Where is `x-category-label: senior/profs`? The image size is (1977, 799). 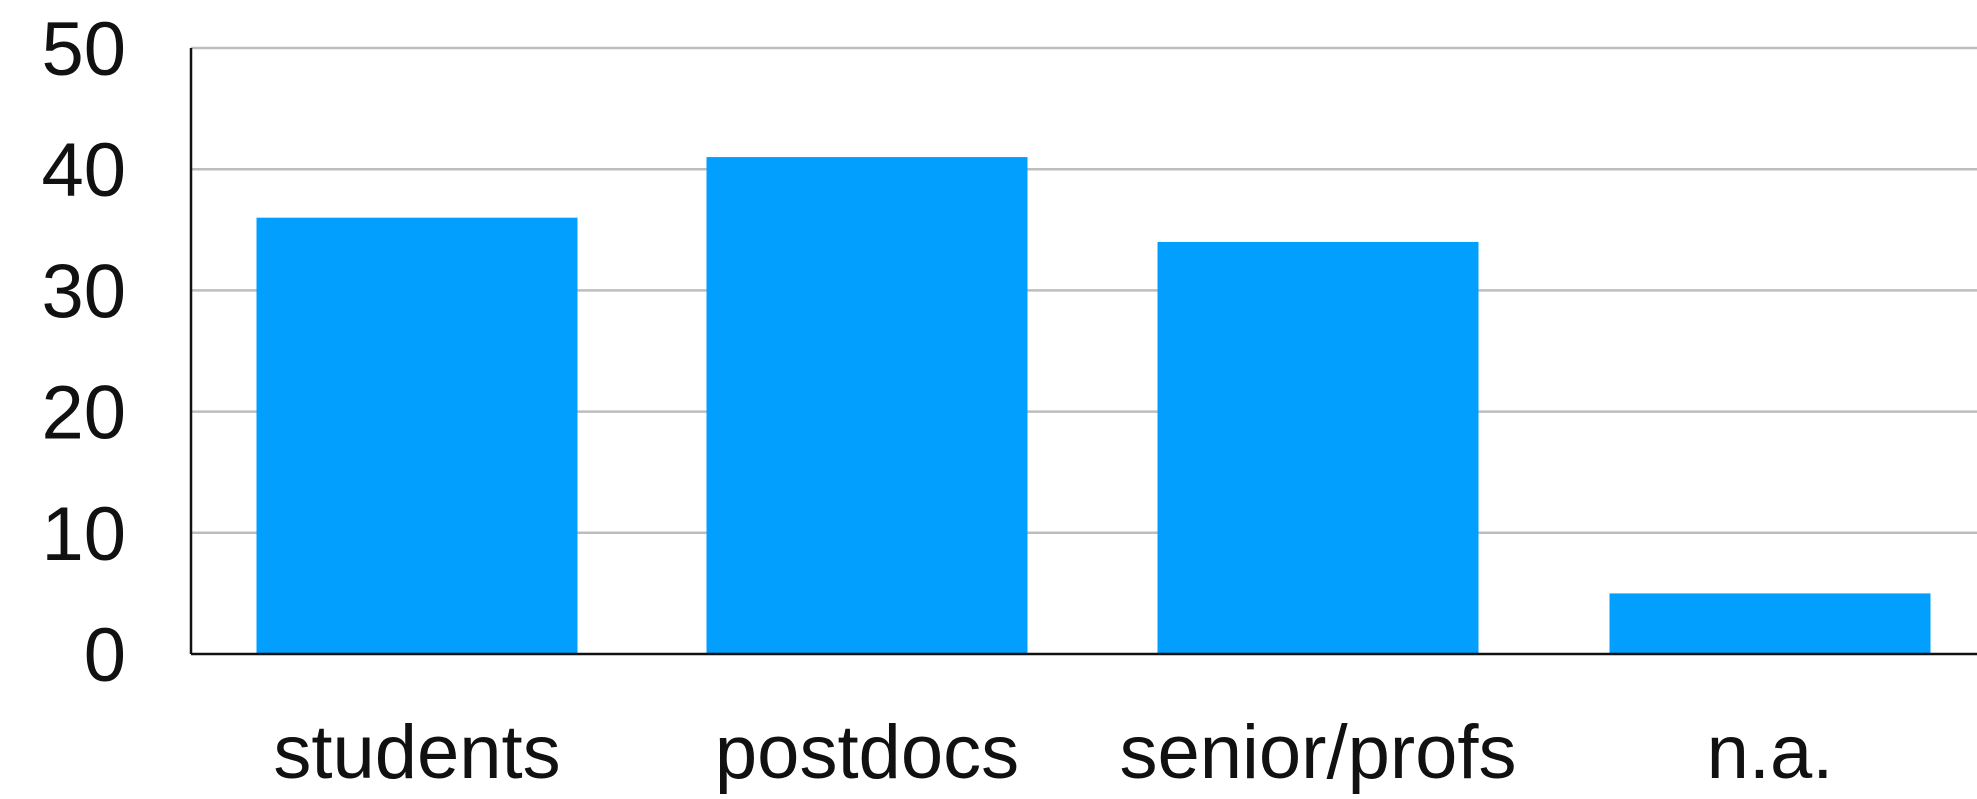
x-category-label: senior/profs is located at coordinates (1317, 752).